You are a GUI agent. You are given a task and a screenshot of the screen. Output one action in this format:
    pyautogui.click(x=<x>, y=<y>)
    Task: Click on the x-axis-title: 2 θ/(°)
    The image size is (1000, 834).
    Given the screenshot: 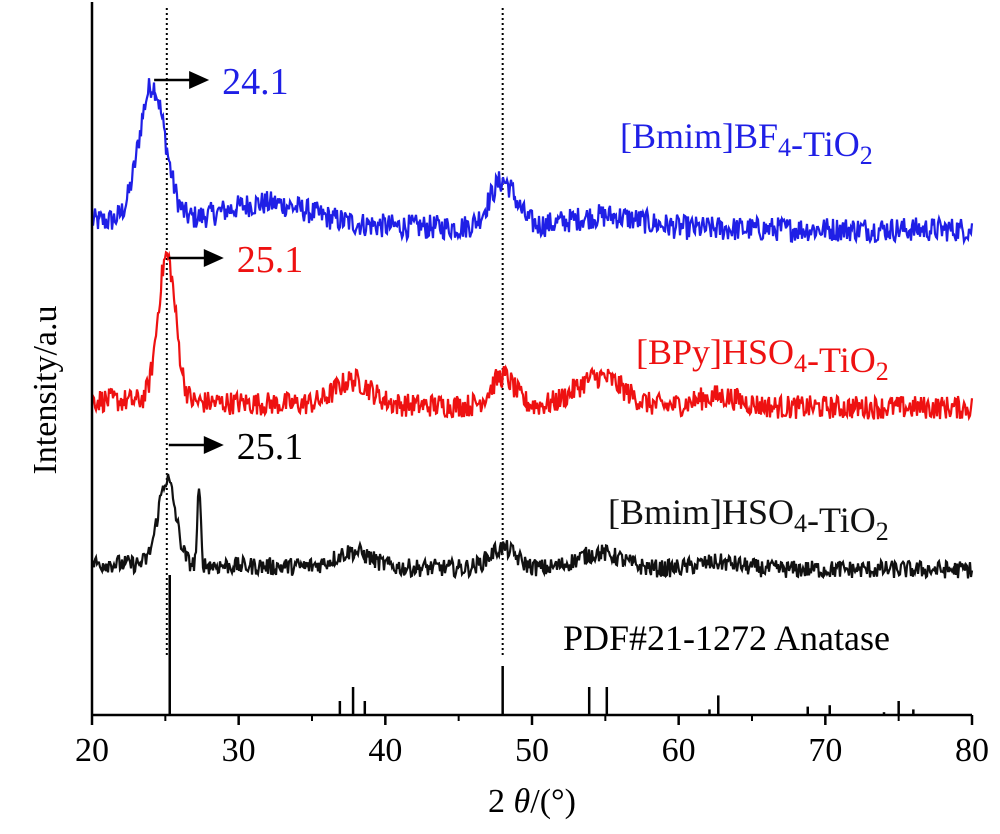 What is the action you would take?
    pyautogui.click(x=532, y=801)
    